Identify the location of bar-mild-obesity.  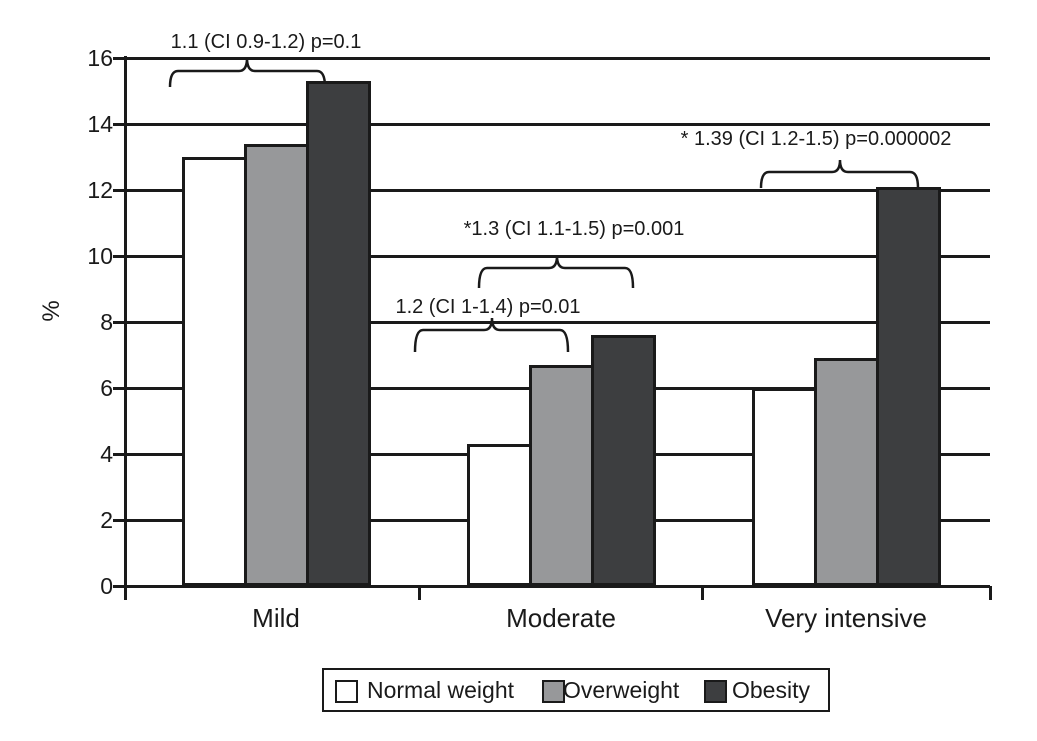
(338, 333).